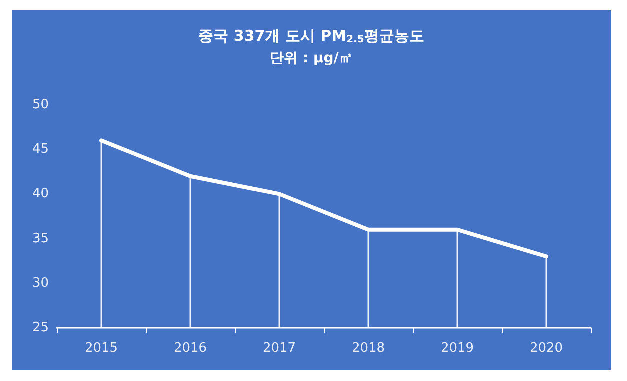 This screenshot has height=381, width=627. I want to click on y-tick-label: 35, so click(40, 238).